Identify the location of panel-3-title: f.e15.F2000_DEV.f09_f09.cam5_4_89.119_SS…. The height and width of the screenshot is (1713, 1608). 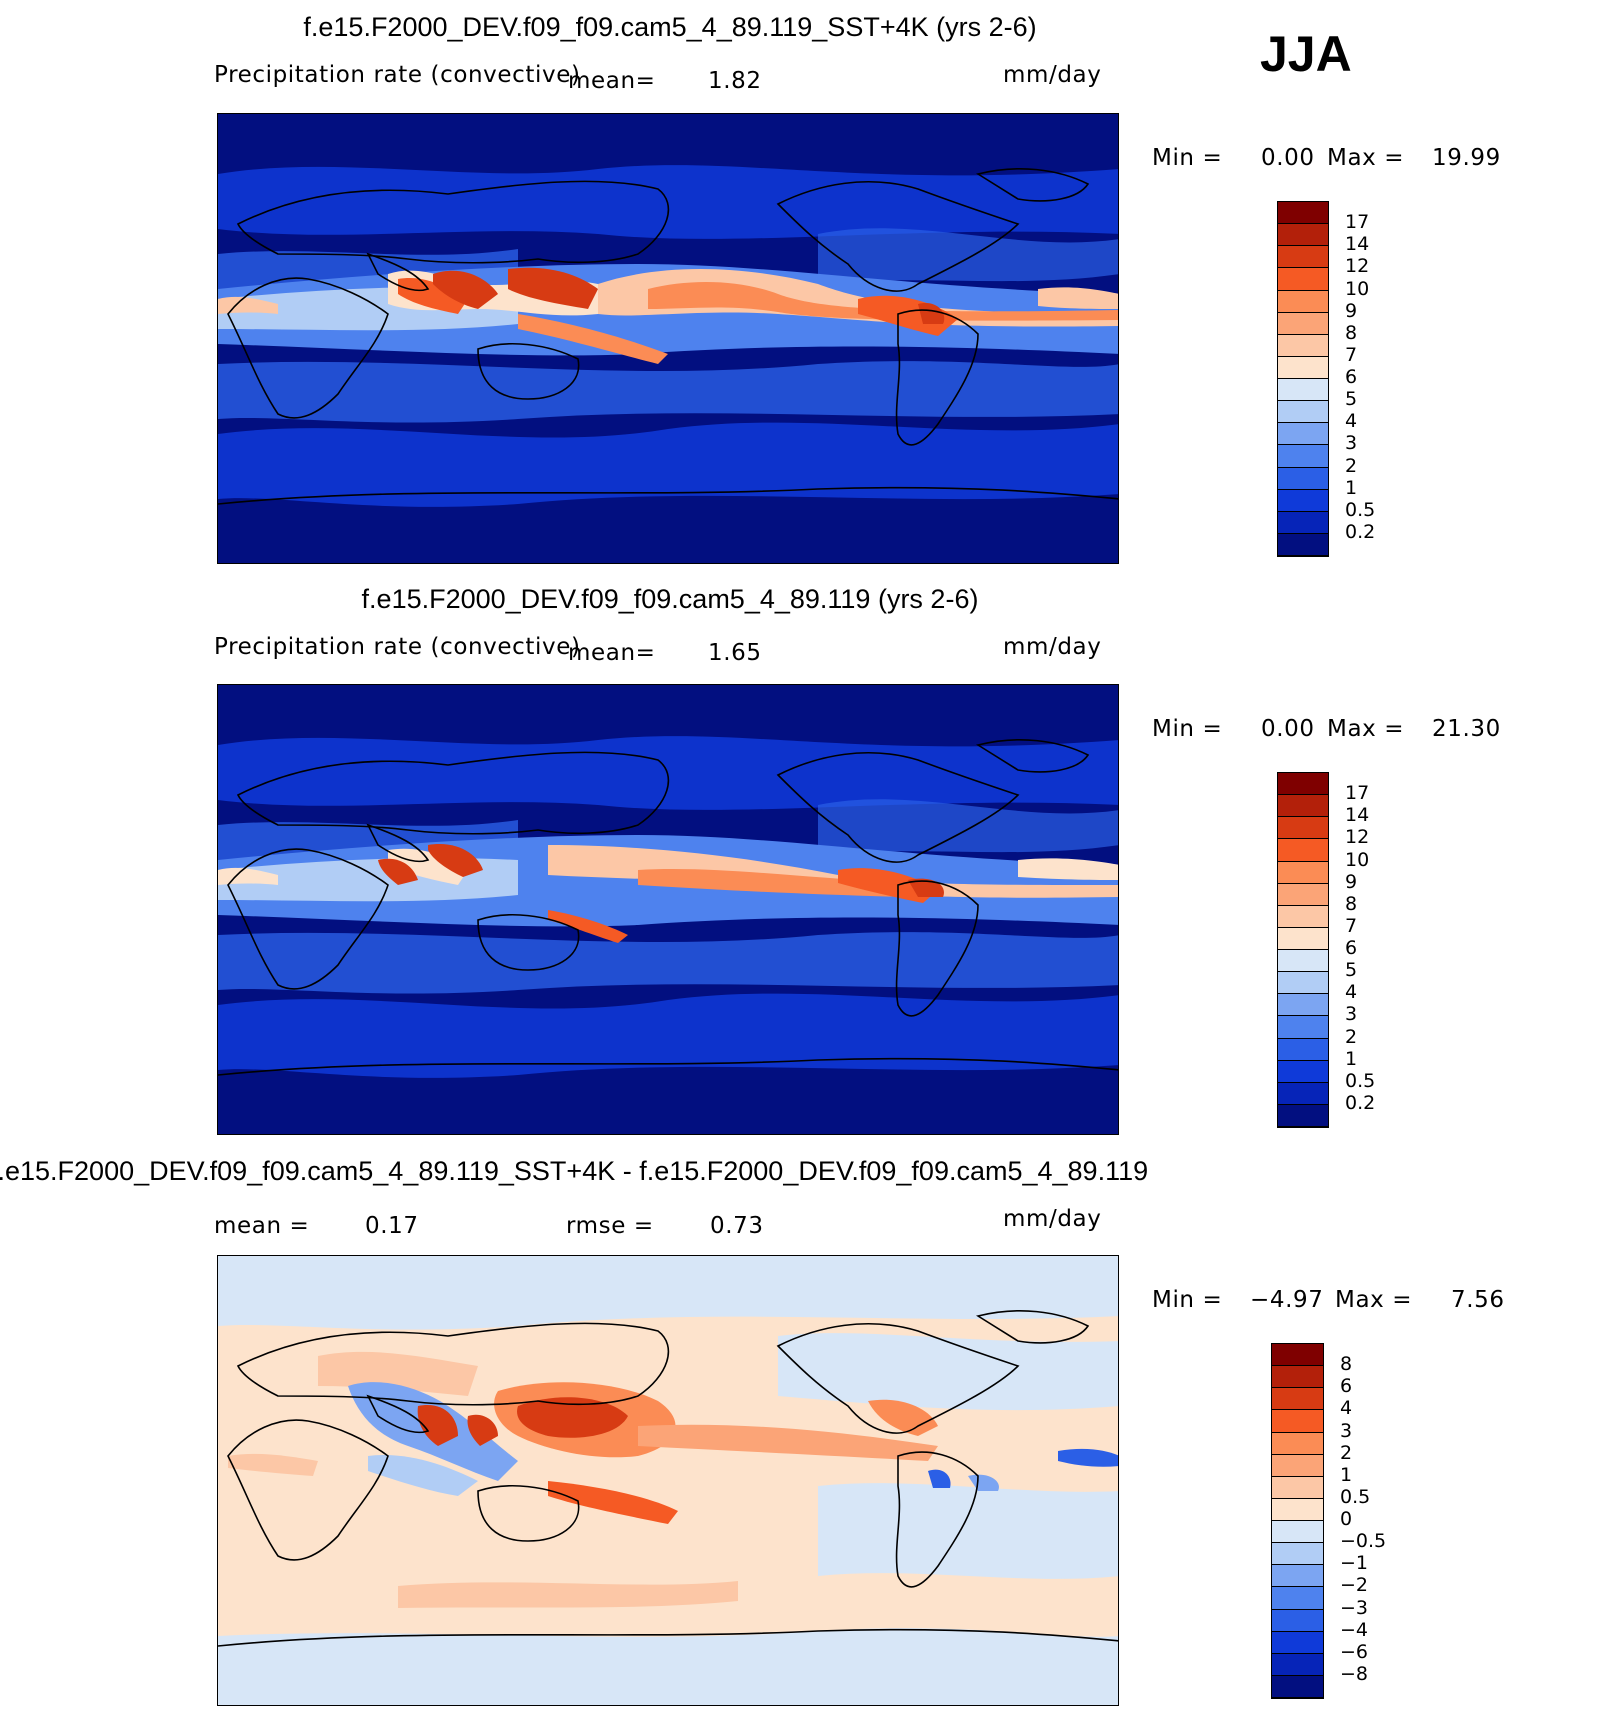
(574, 1171).